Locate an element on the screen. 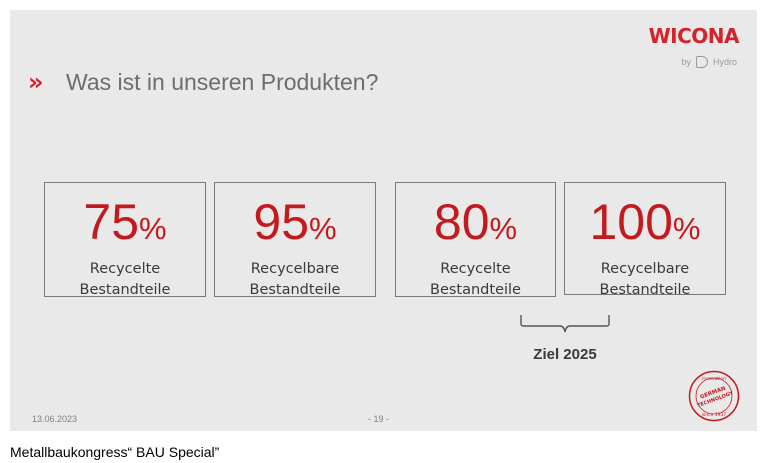 The width and height of the screenshot is (768, 463). curly-brace-icon is located at coordinates (565, 324).